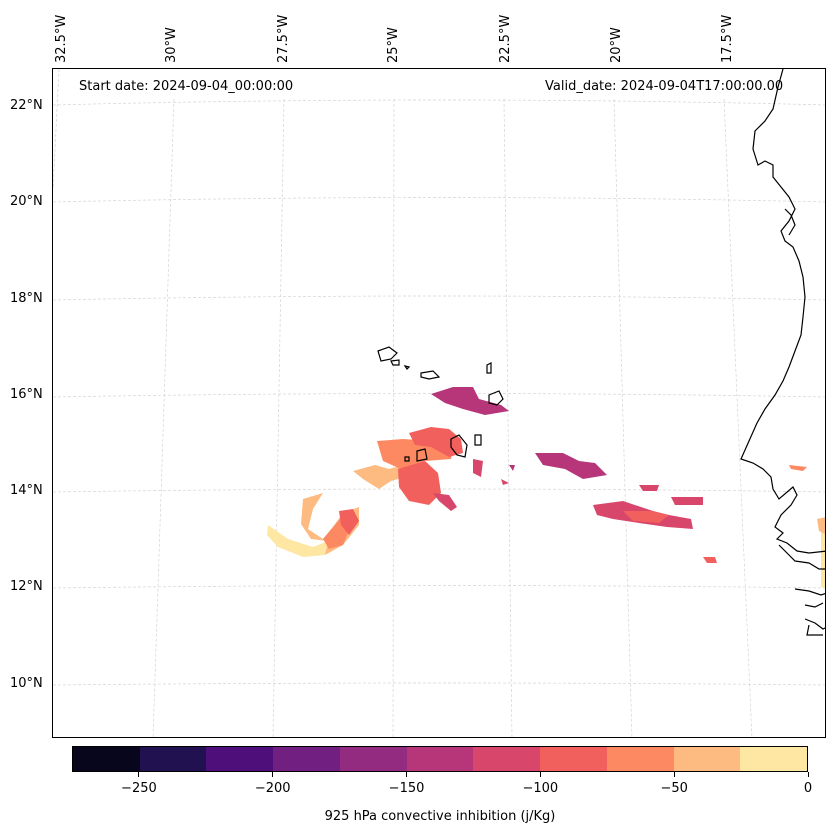 The image size is (837, 836). What do you see at coordinates (798, 468) in the screenshot?
I see `cin-patch-coast-orange` at bounding box center [798, 468].